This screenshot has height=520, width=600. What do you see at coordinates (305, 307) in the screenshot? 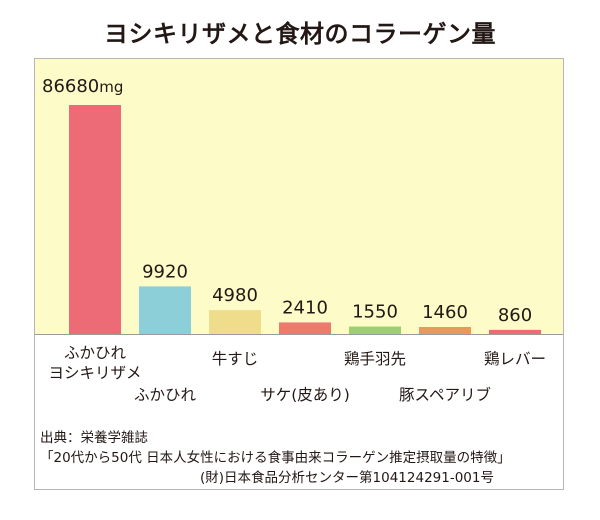
I see `value-label-4: 2410` at bounding box center [305, 307].